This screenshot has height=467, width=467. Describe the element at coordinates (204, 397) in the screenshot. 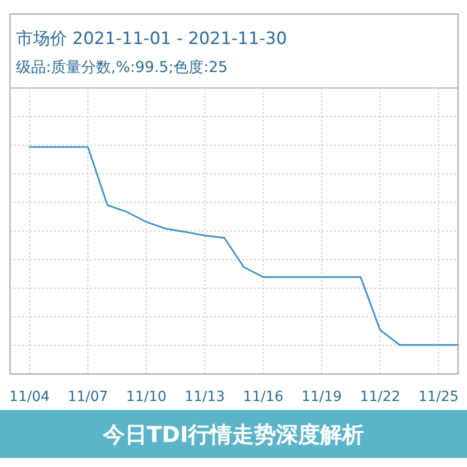

I see `x-tick-label: 11/13` at that location.